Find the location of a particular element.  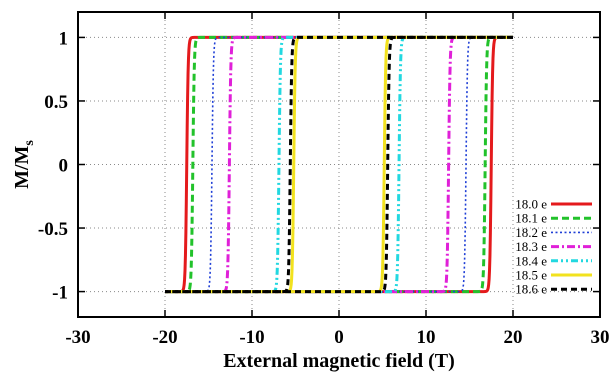

y-tick-label: 0.5 is located at coordinates (56, 102).